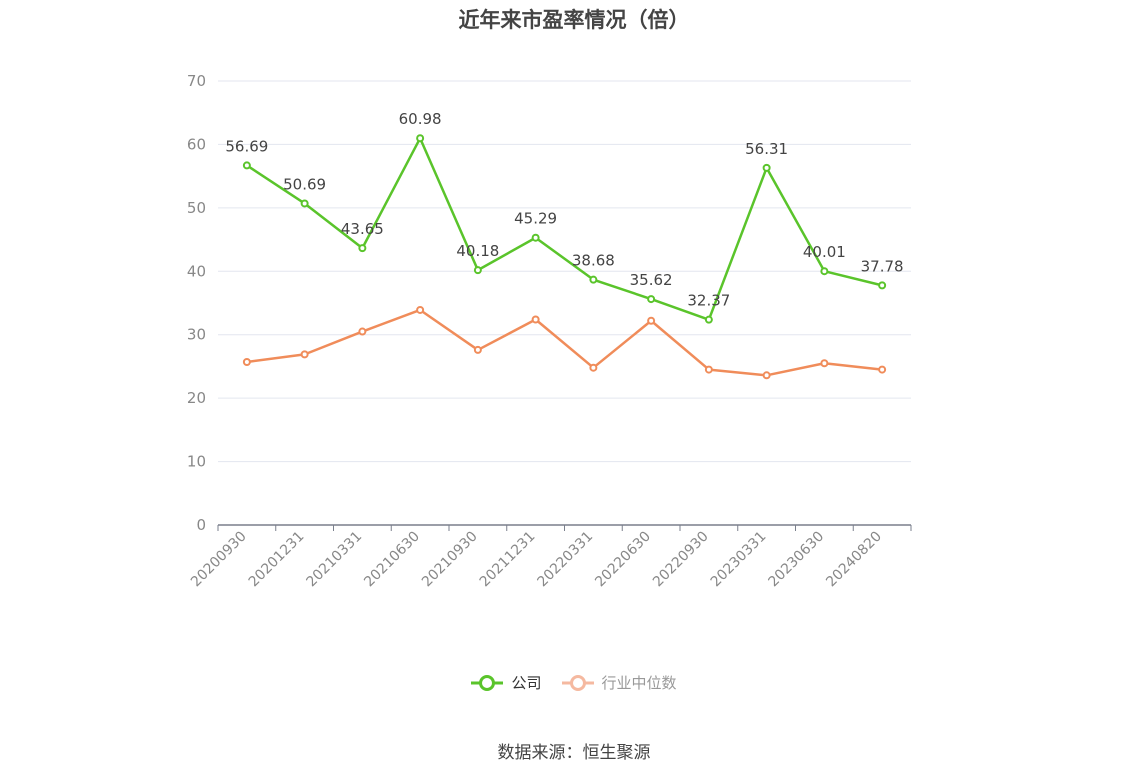 This screenshot has width=1148, height=776. I want to click on data-label: 37.78, so click(882, 266).